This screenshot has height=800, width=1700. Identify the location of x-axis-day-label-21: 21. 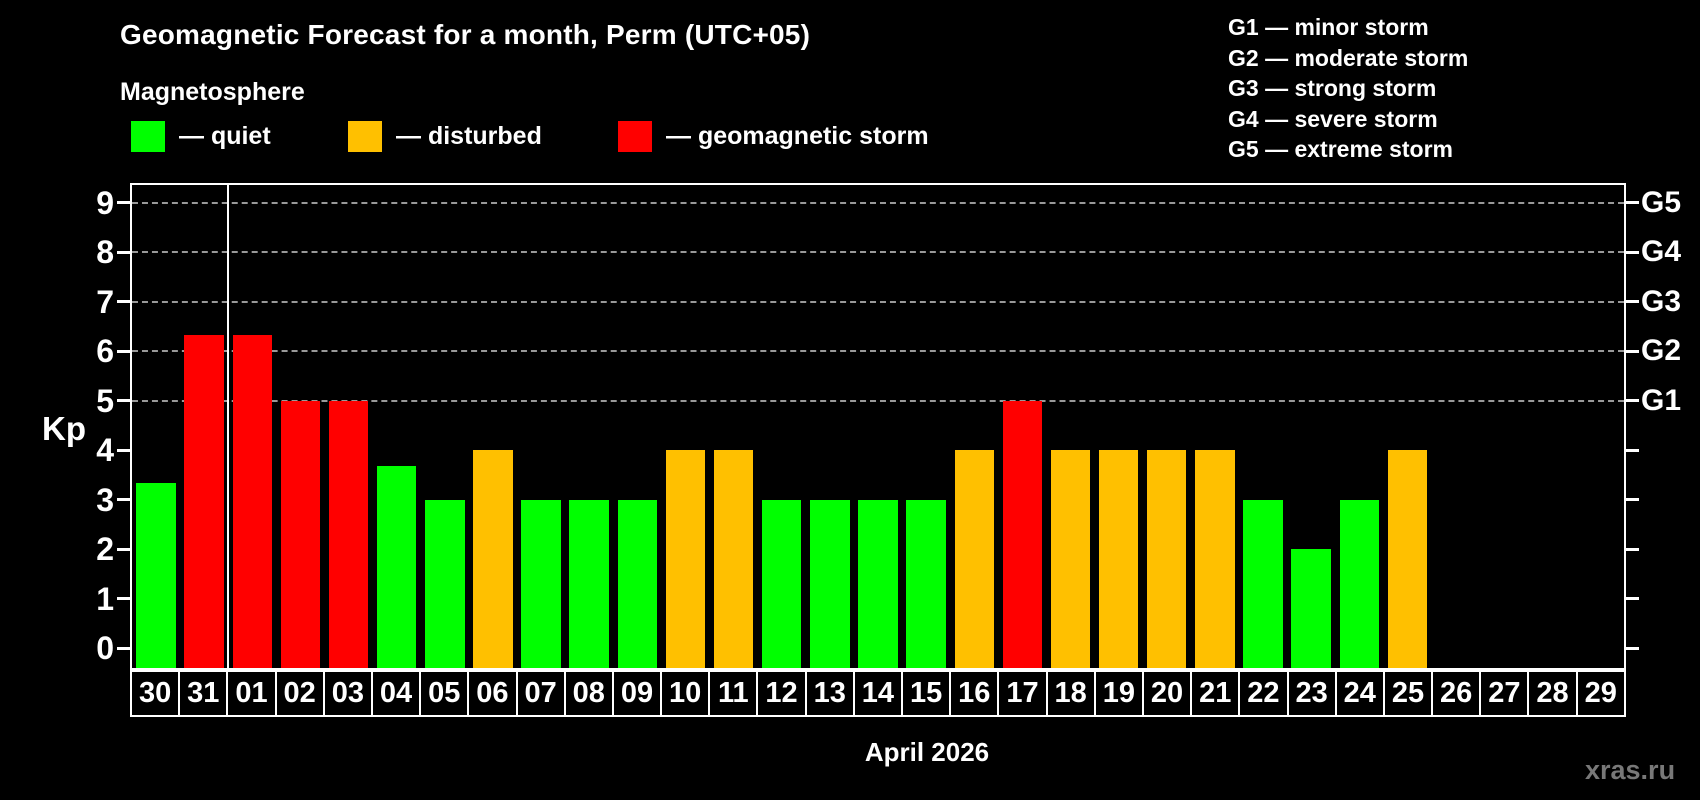
(1215, 693).